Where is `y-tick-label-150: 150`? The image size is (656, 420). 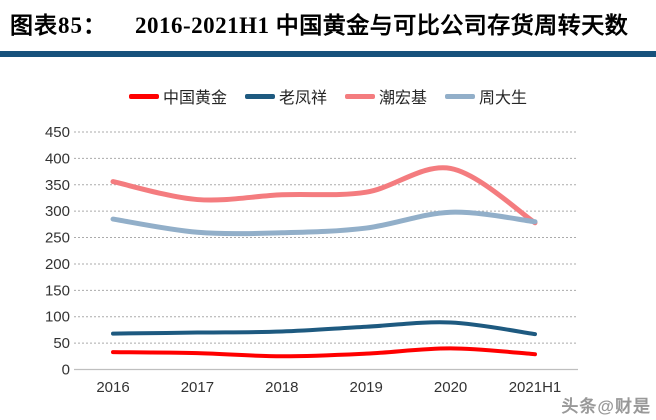
y-tick-label-150: 150 is located at coordinates (57, 290).